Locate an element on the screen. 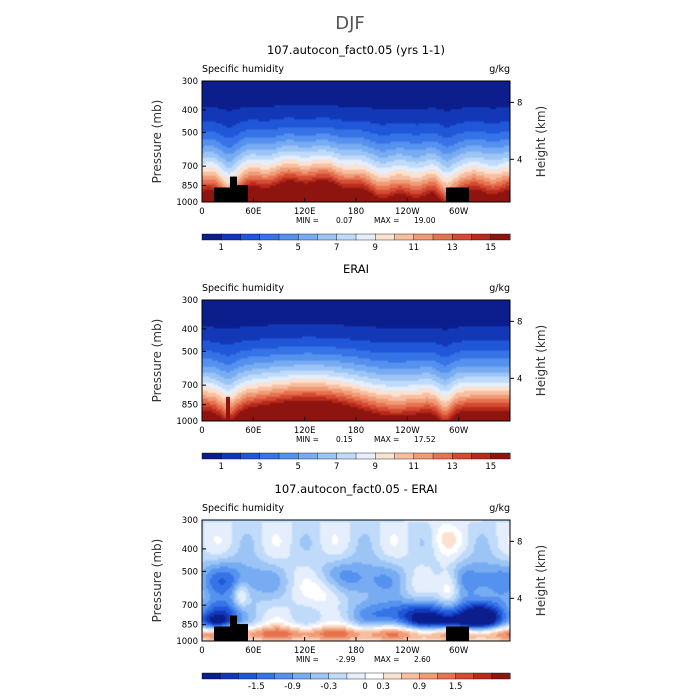 The height and width of the screenshot is (700, 700). panel-title: 107.autocon_fact0.05 (yrs 1-1) is located at coordinates (356, 50).